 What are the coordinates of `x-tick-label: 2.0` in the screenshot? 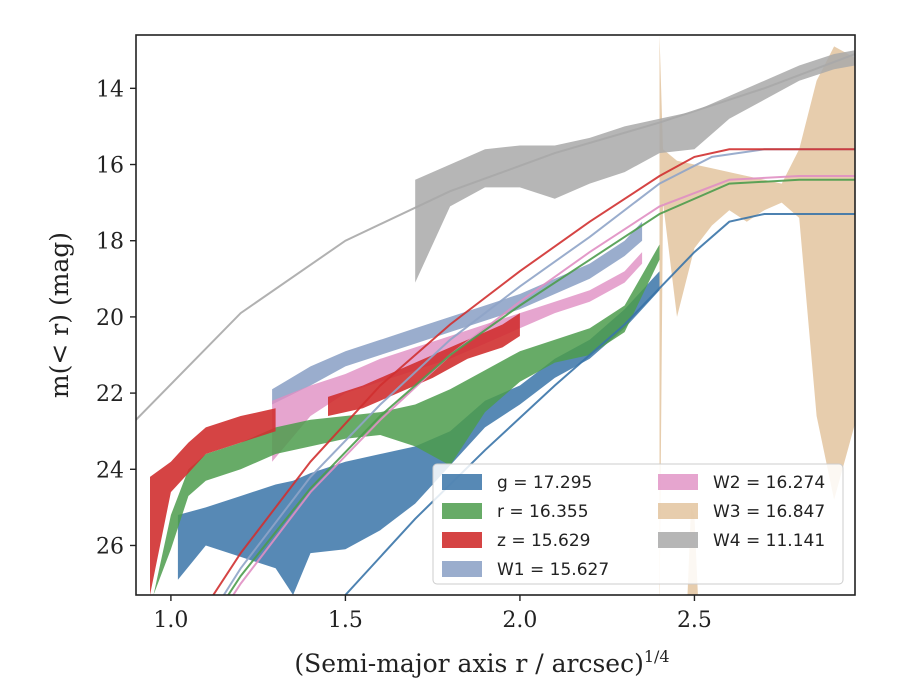 It's located at (519, 620).